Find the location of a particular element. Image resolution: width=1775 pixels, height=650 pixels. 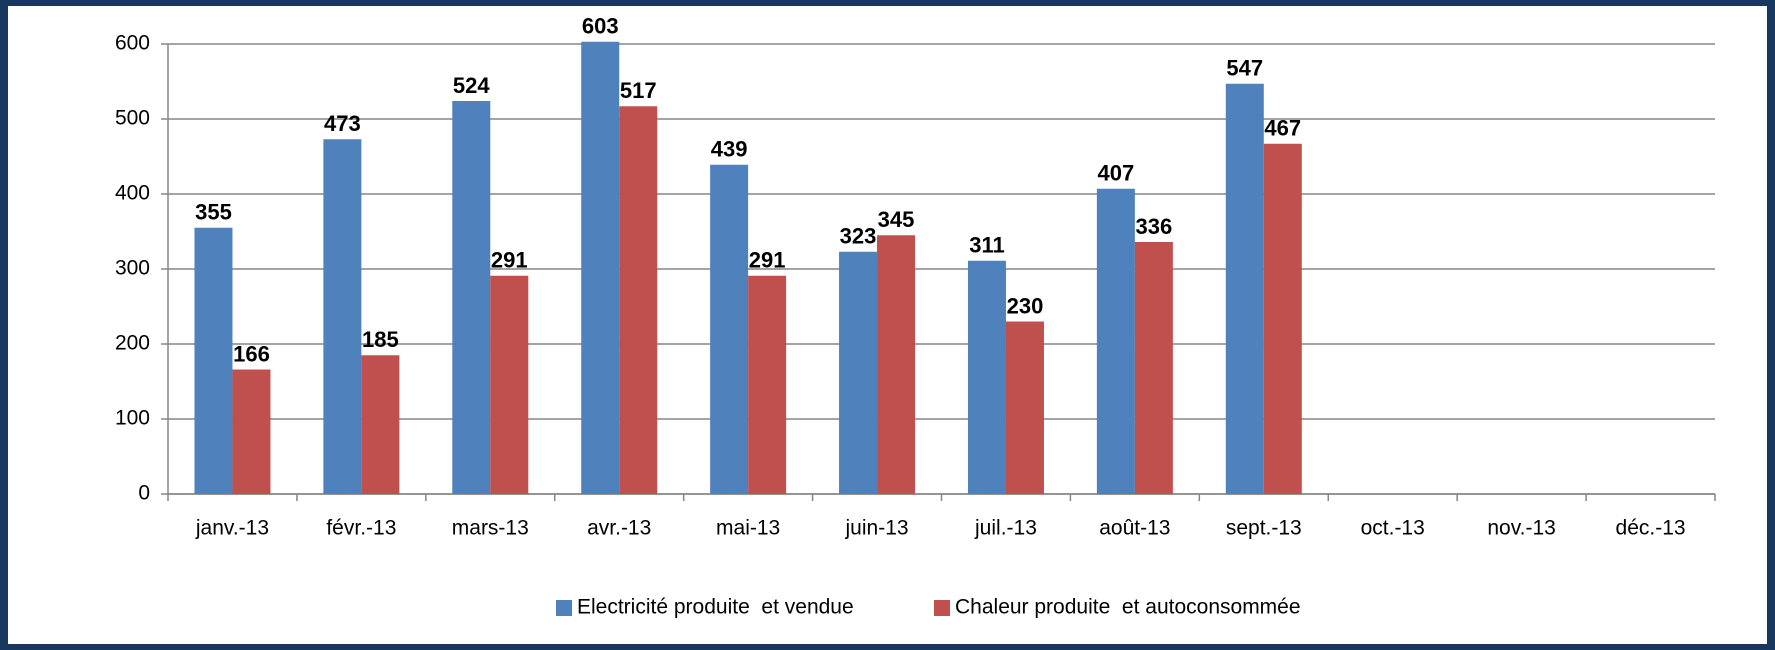

x-tick-label: mars-13 is located at coordinates (490, 528).